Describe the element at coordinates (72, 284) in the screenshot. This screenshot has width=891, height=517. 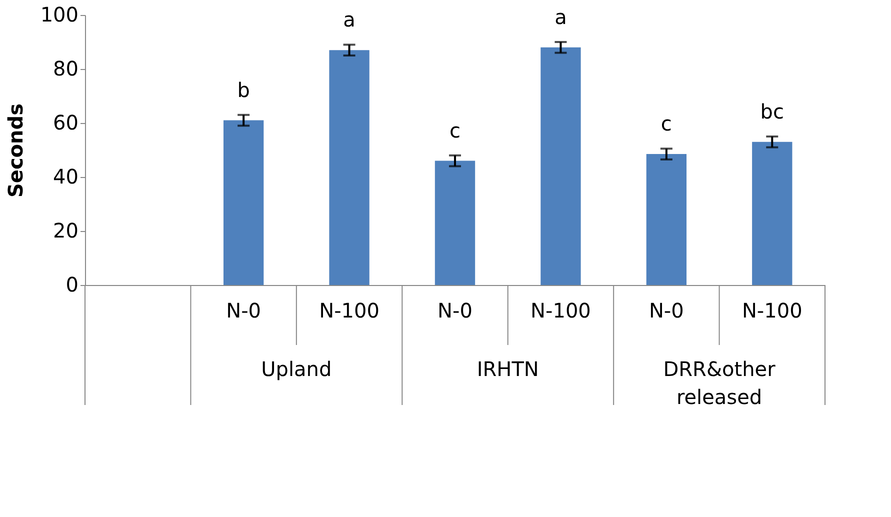
I see `y-tick-label: 0` at that location.